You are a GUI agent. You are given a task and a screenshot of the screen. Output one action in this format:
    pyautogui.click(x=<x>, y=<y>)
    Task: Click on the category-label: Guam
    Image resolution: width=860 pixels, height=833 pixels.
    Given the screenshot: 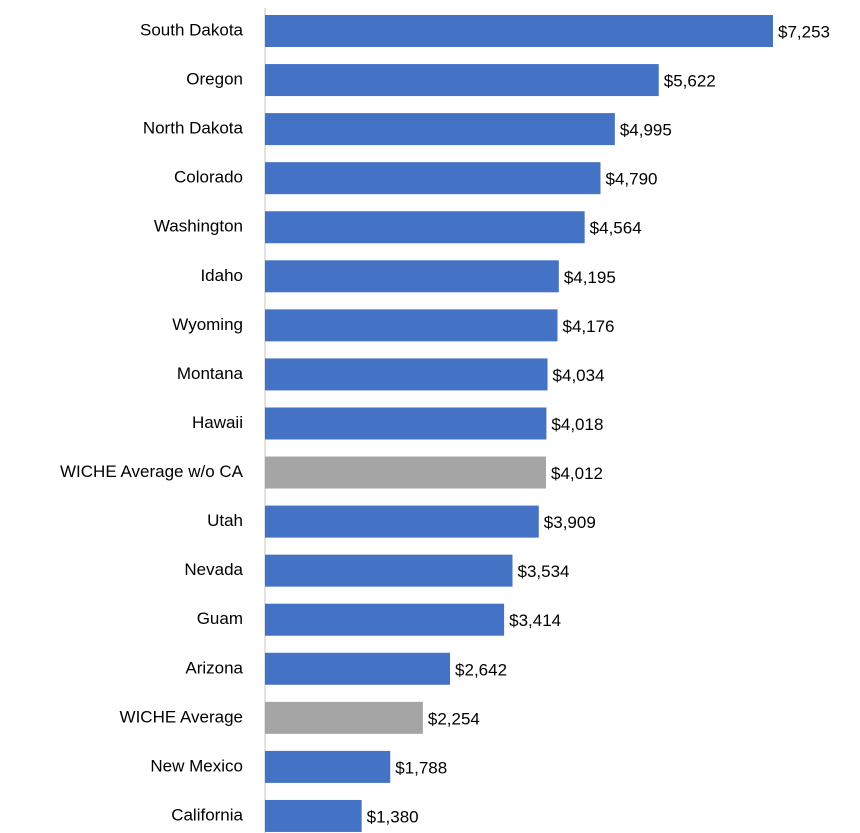 What is the action you would take?
    pyautogui.click(x=220, y=618)
    